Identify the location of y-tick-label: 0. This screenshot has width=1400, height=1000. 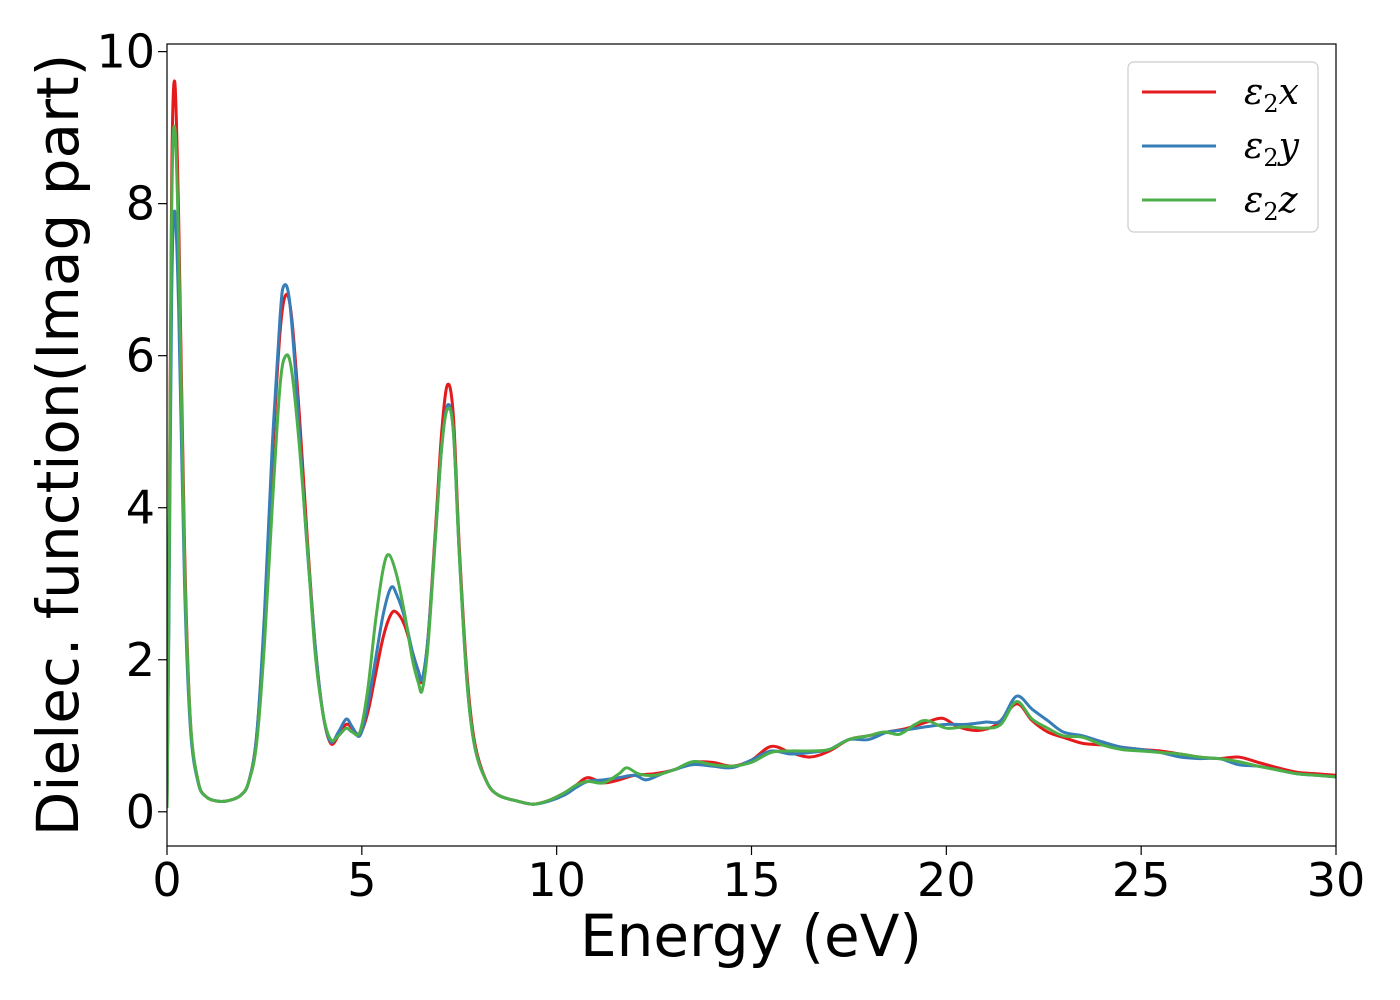
(140, 812).